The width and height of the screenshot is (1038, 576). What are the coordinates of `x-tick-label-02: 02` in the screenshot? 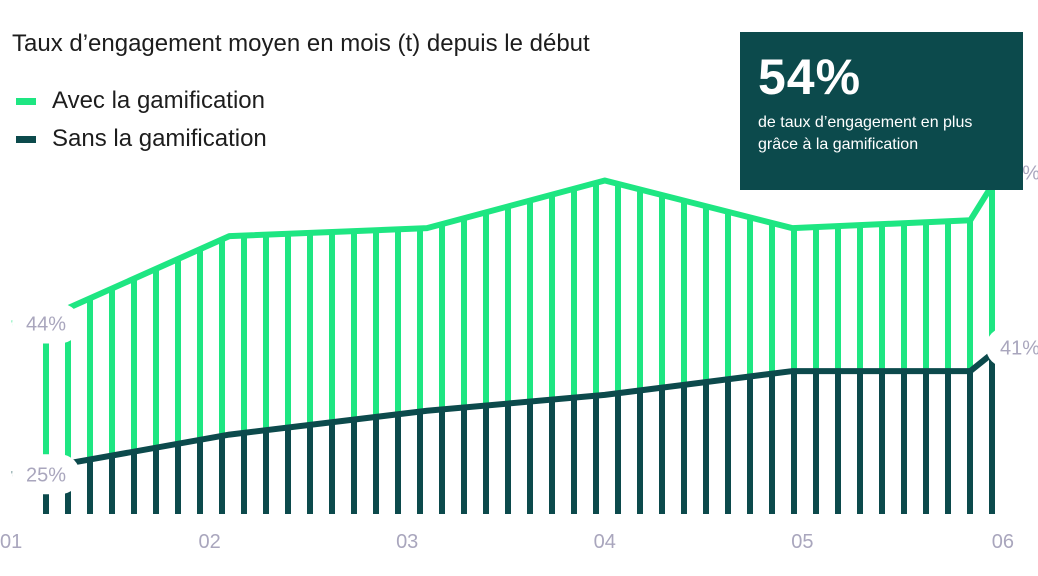 It's located at (209, 542).